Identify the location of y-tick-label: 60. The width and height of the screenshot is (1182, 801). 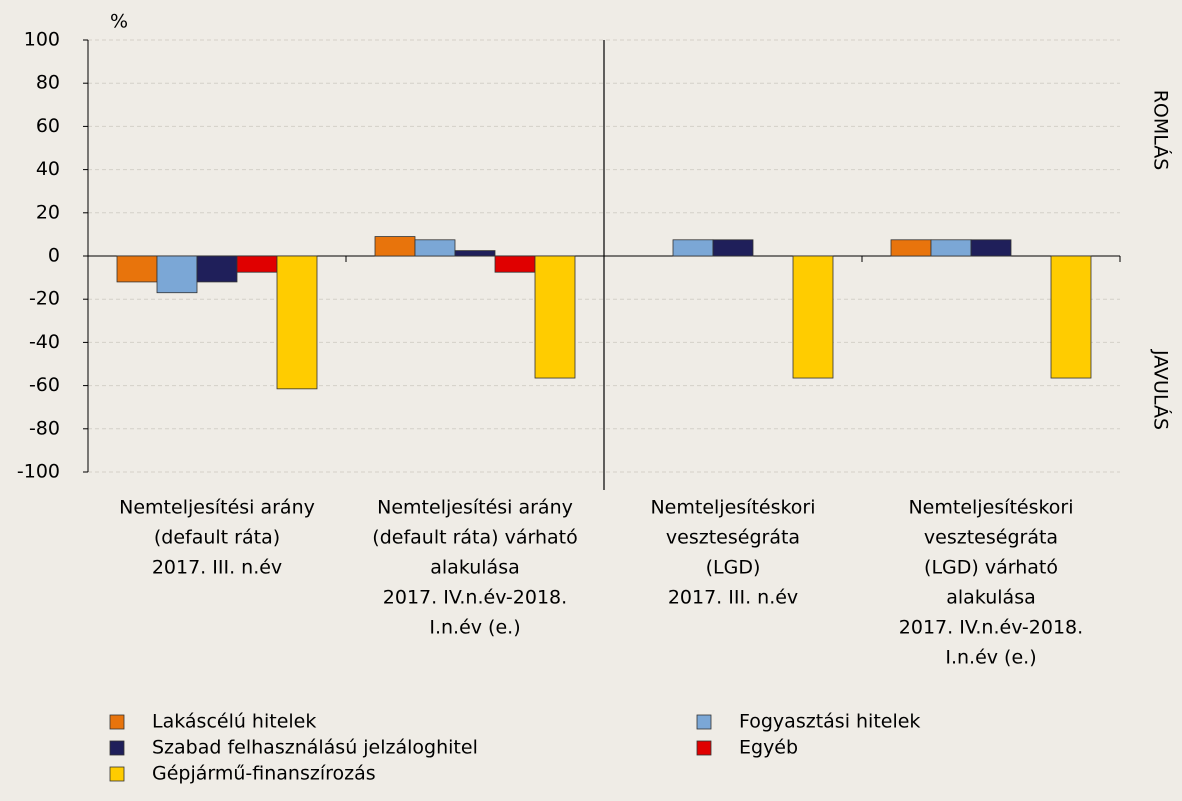
(48, 126).